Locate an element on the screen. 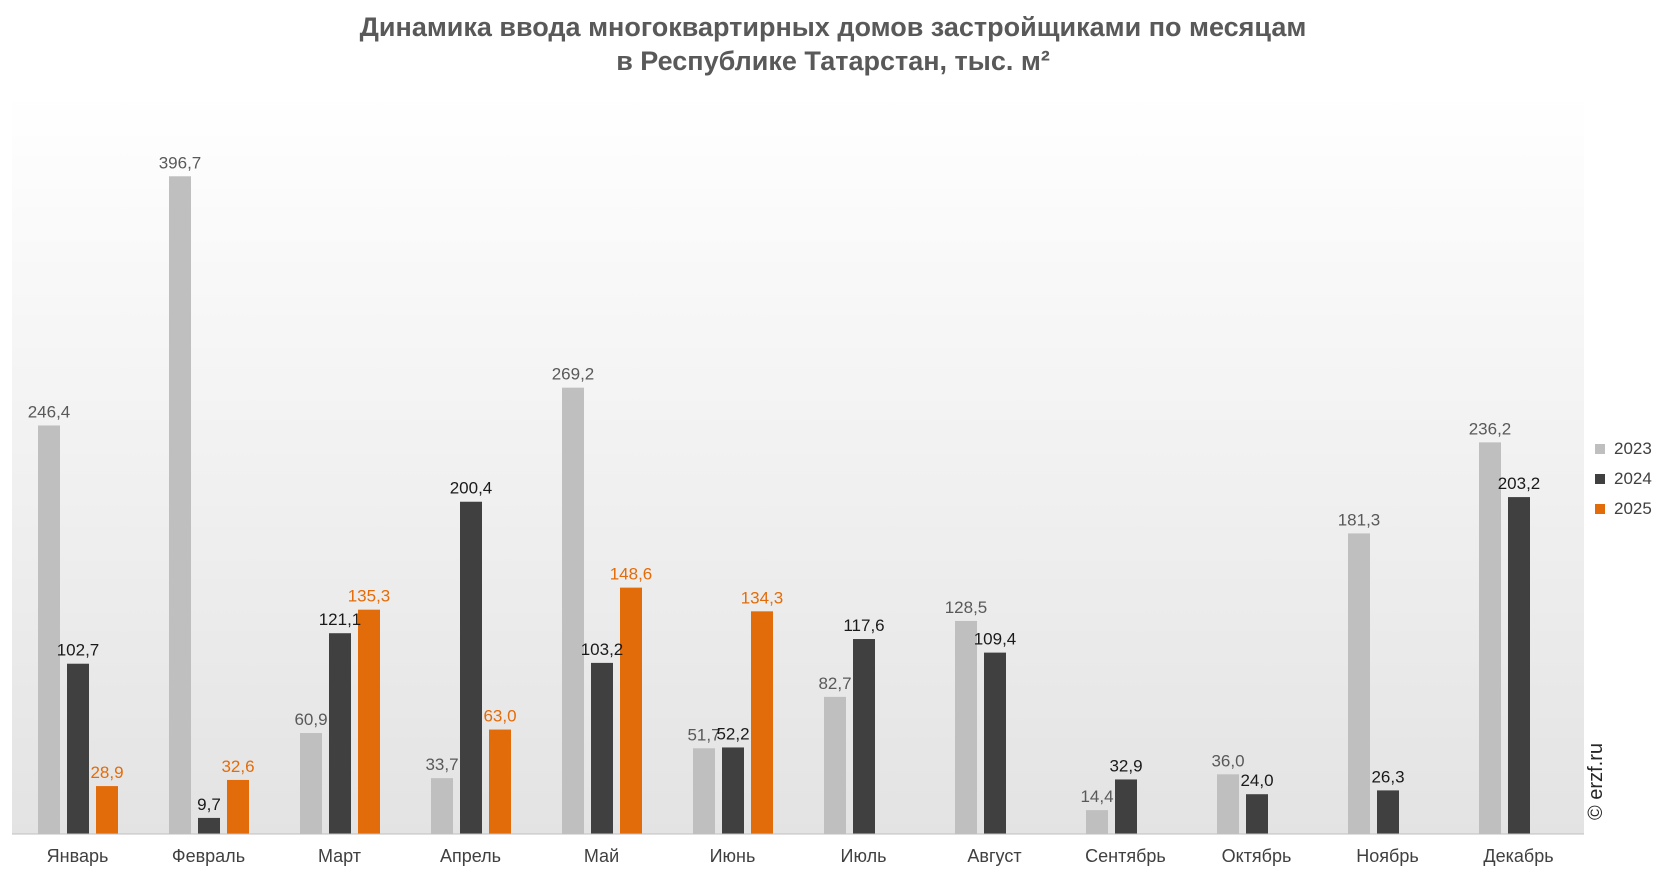 This screenshot has width=1666, height=872. bar-2023-jun is located at coordinates (704, 791).